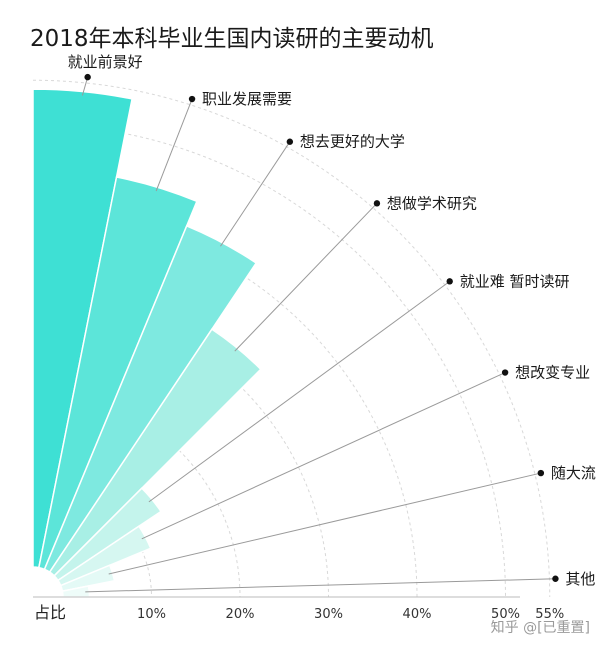  I want to click on x-tick-label: 30%, so click(328, 614).